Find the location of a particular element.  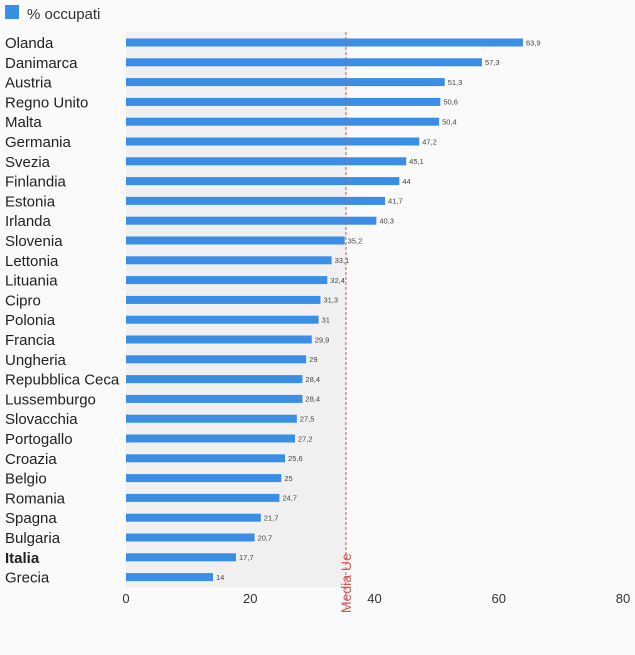

x-tick-label: 80 is located at coordinates (623, 598).